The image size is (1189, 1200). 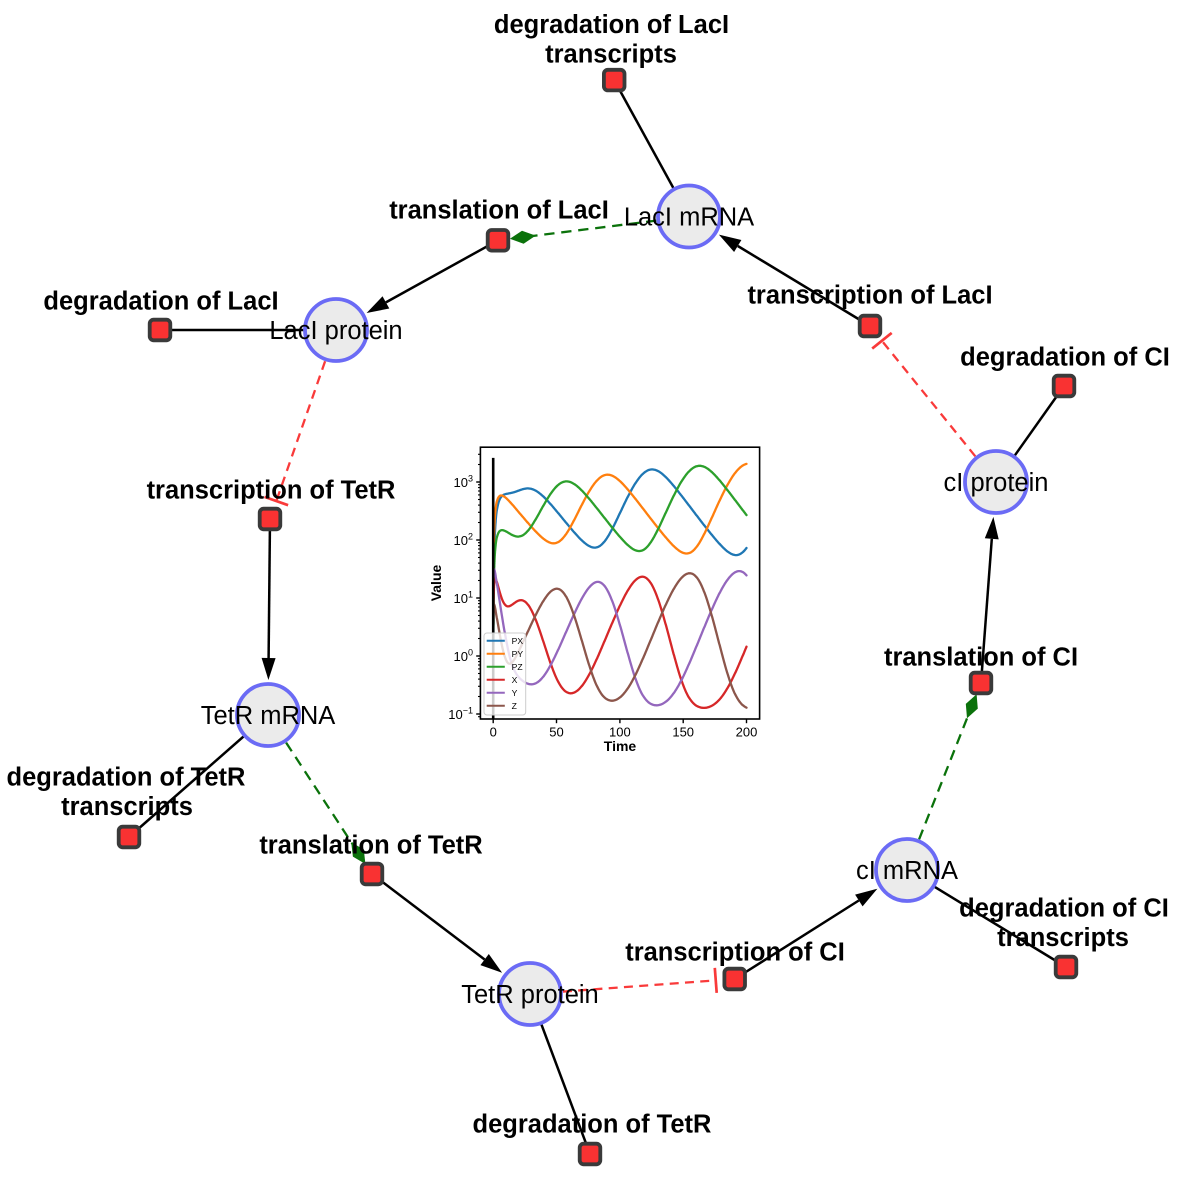 What do you see at coordinates (499, 211) in the screenshot?
I see `svg-text: translation of LacI` at bounding box center [499, 211].